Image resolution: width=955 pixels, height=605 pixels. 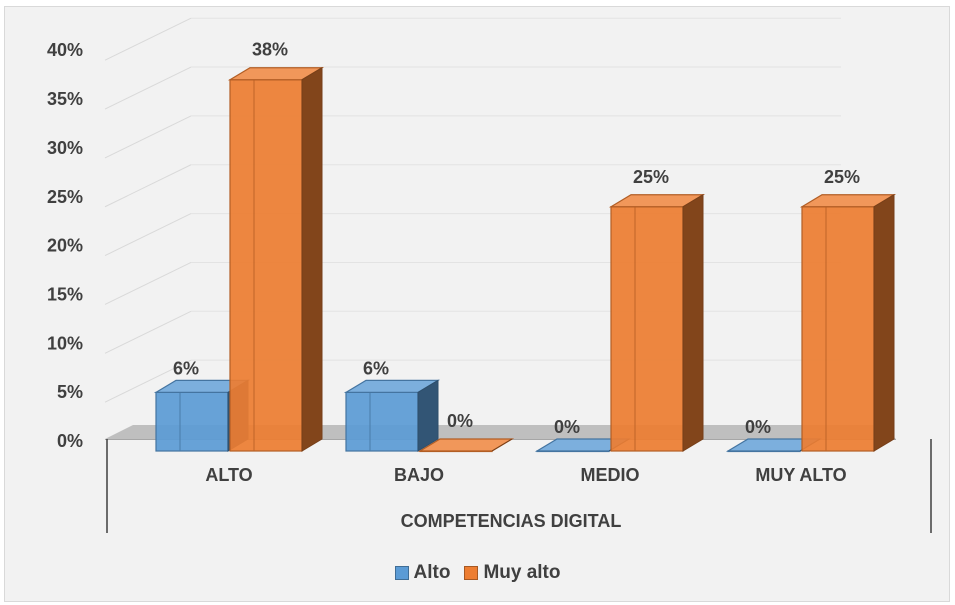 What do you see at coordinates (65, 246) in the screenshot?
I see `y-tick-label: 20%` at bounding box center [65, 246].